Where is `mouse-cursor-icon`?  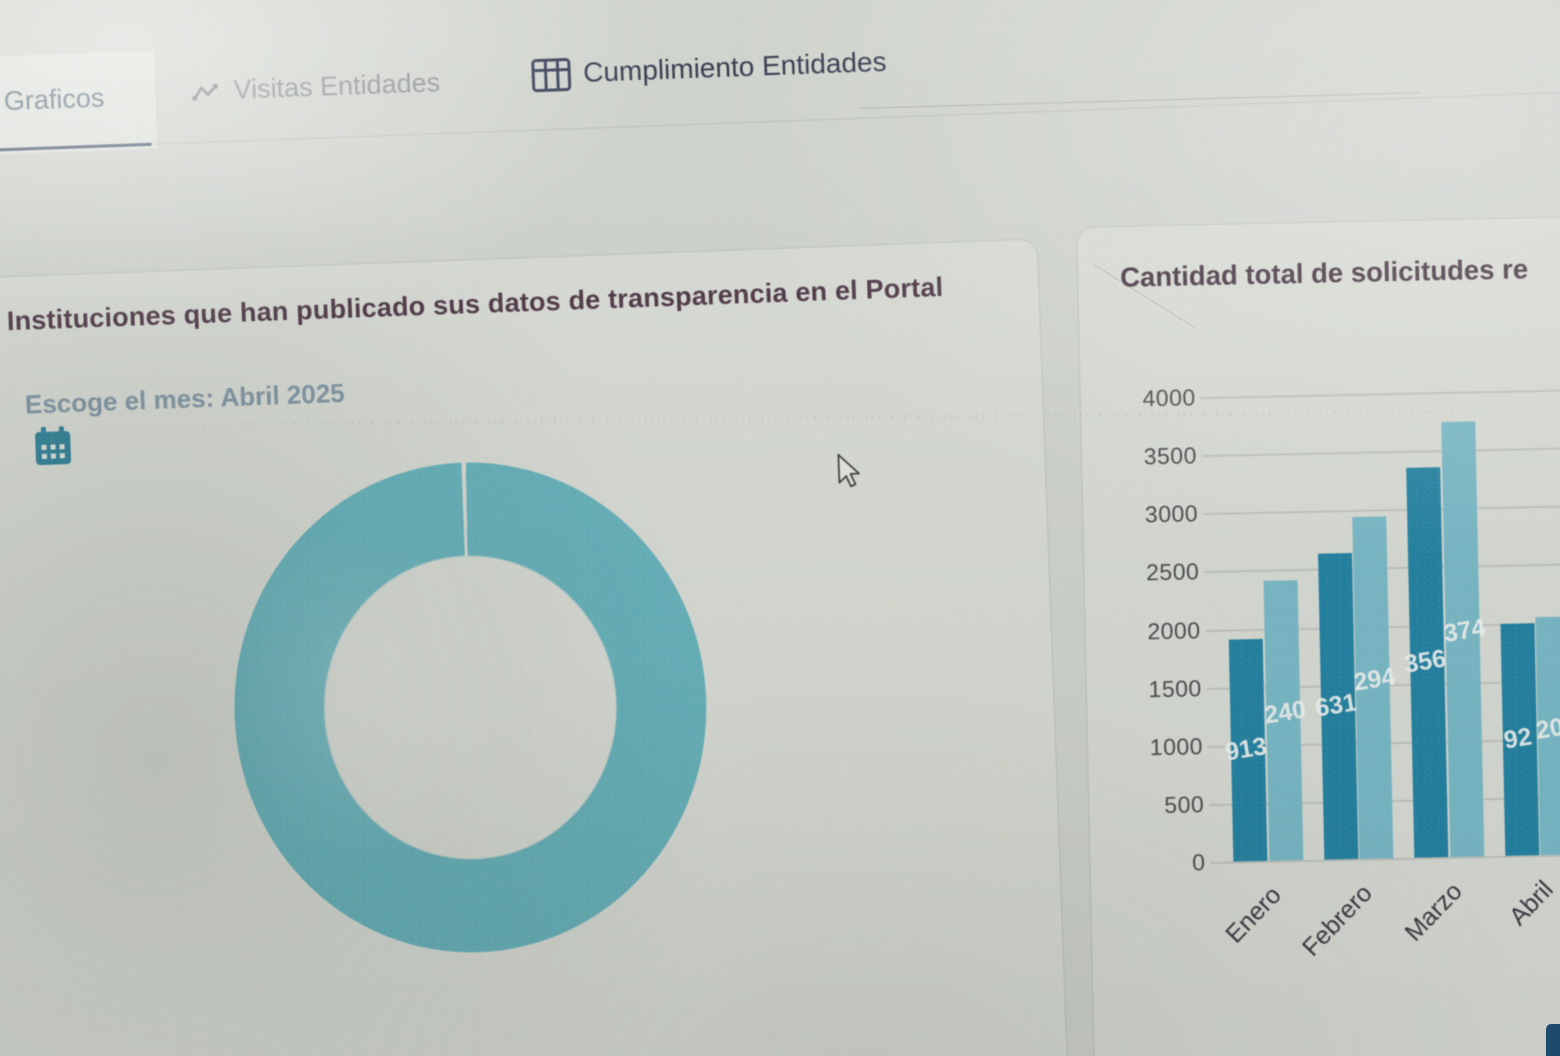 mouse-cursor-icon is located at coordinates (849, 474).